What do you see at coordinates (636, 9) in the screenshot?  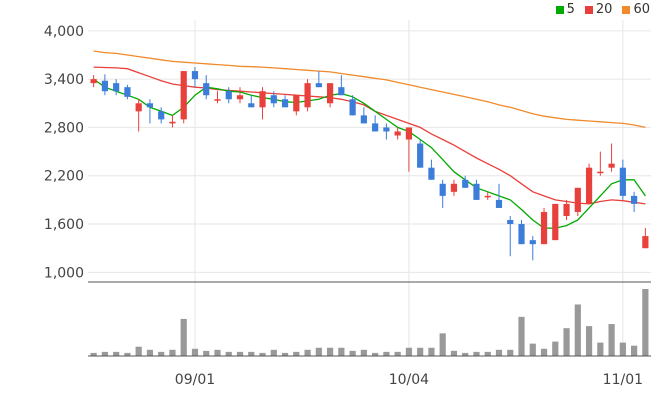 I see `legend-item-ma60: 60` at bounding box center [636, 9].